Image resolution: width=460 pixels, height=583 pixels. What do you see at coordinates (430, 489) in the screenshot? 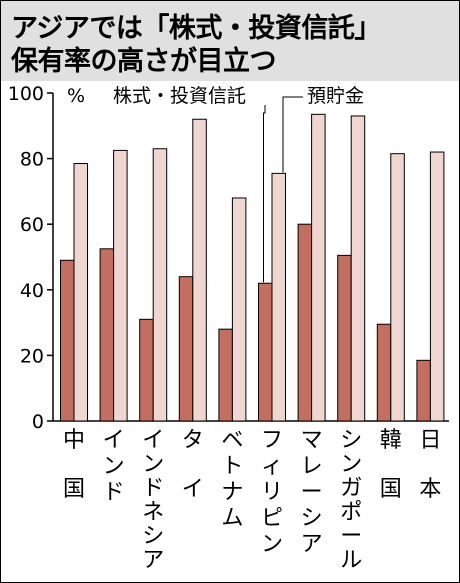
I see `category-label-9-char-1: 本` at bounding box center [430, 489].